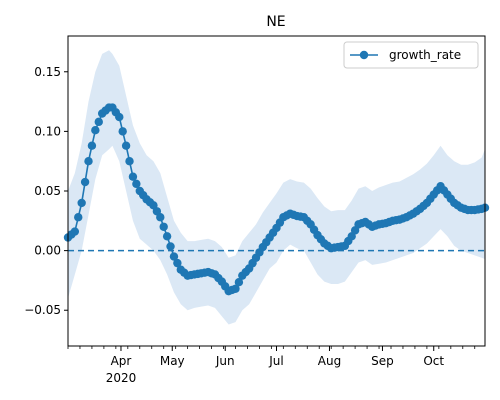 The width and height of the screenshot is (500, 400). What do you see at coordinates (382, 361) in the screenshot?
I see `x-tick-label: Sep` at bounding box center [382, 361].